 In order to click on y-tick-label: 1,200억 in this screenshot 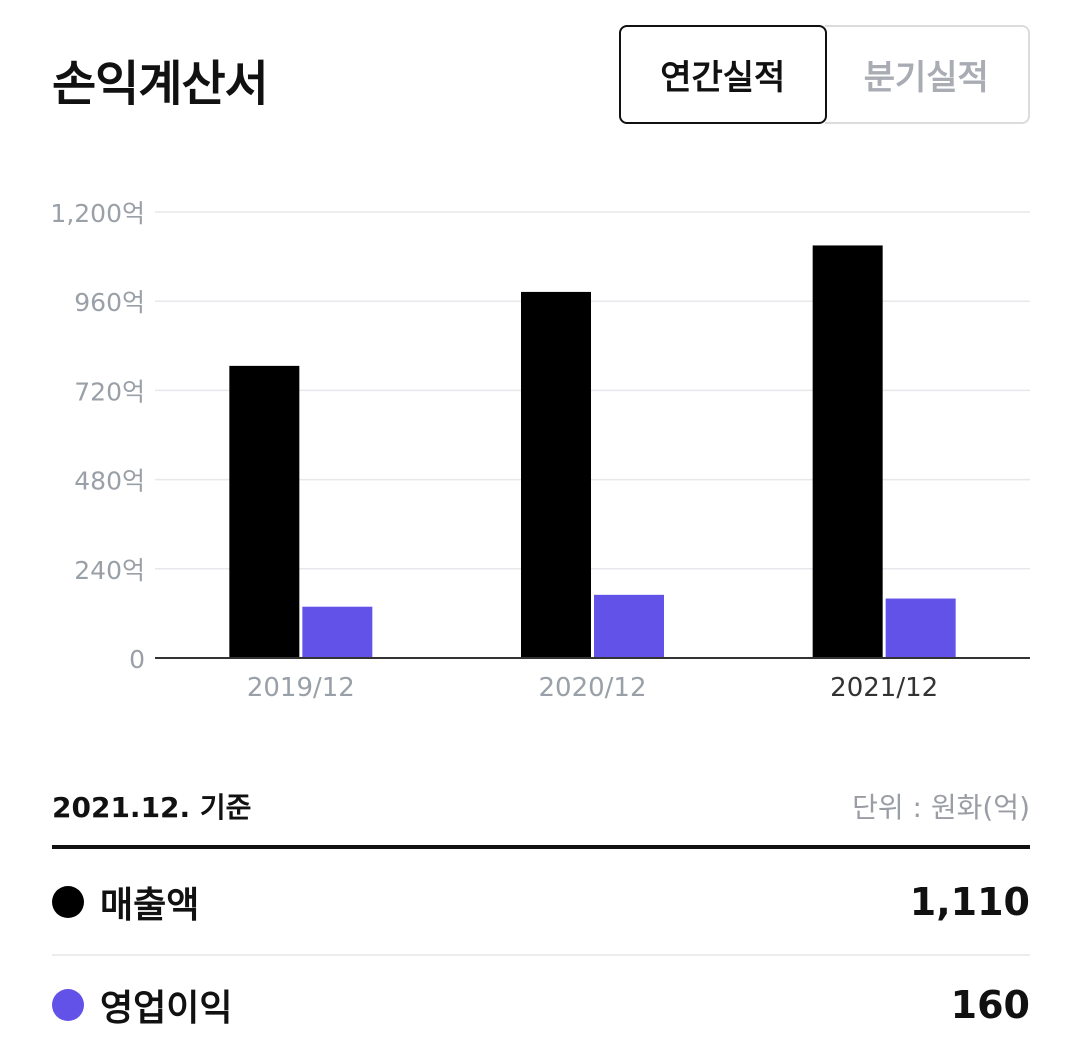, I will do `click(97, 213)`.